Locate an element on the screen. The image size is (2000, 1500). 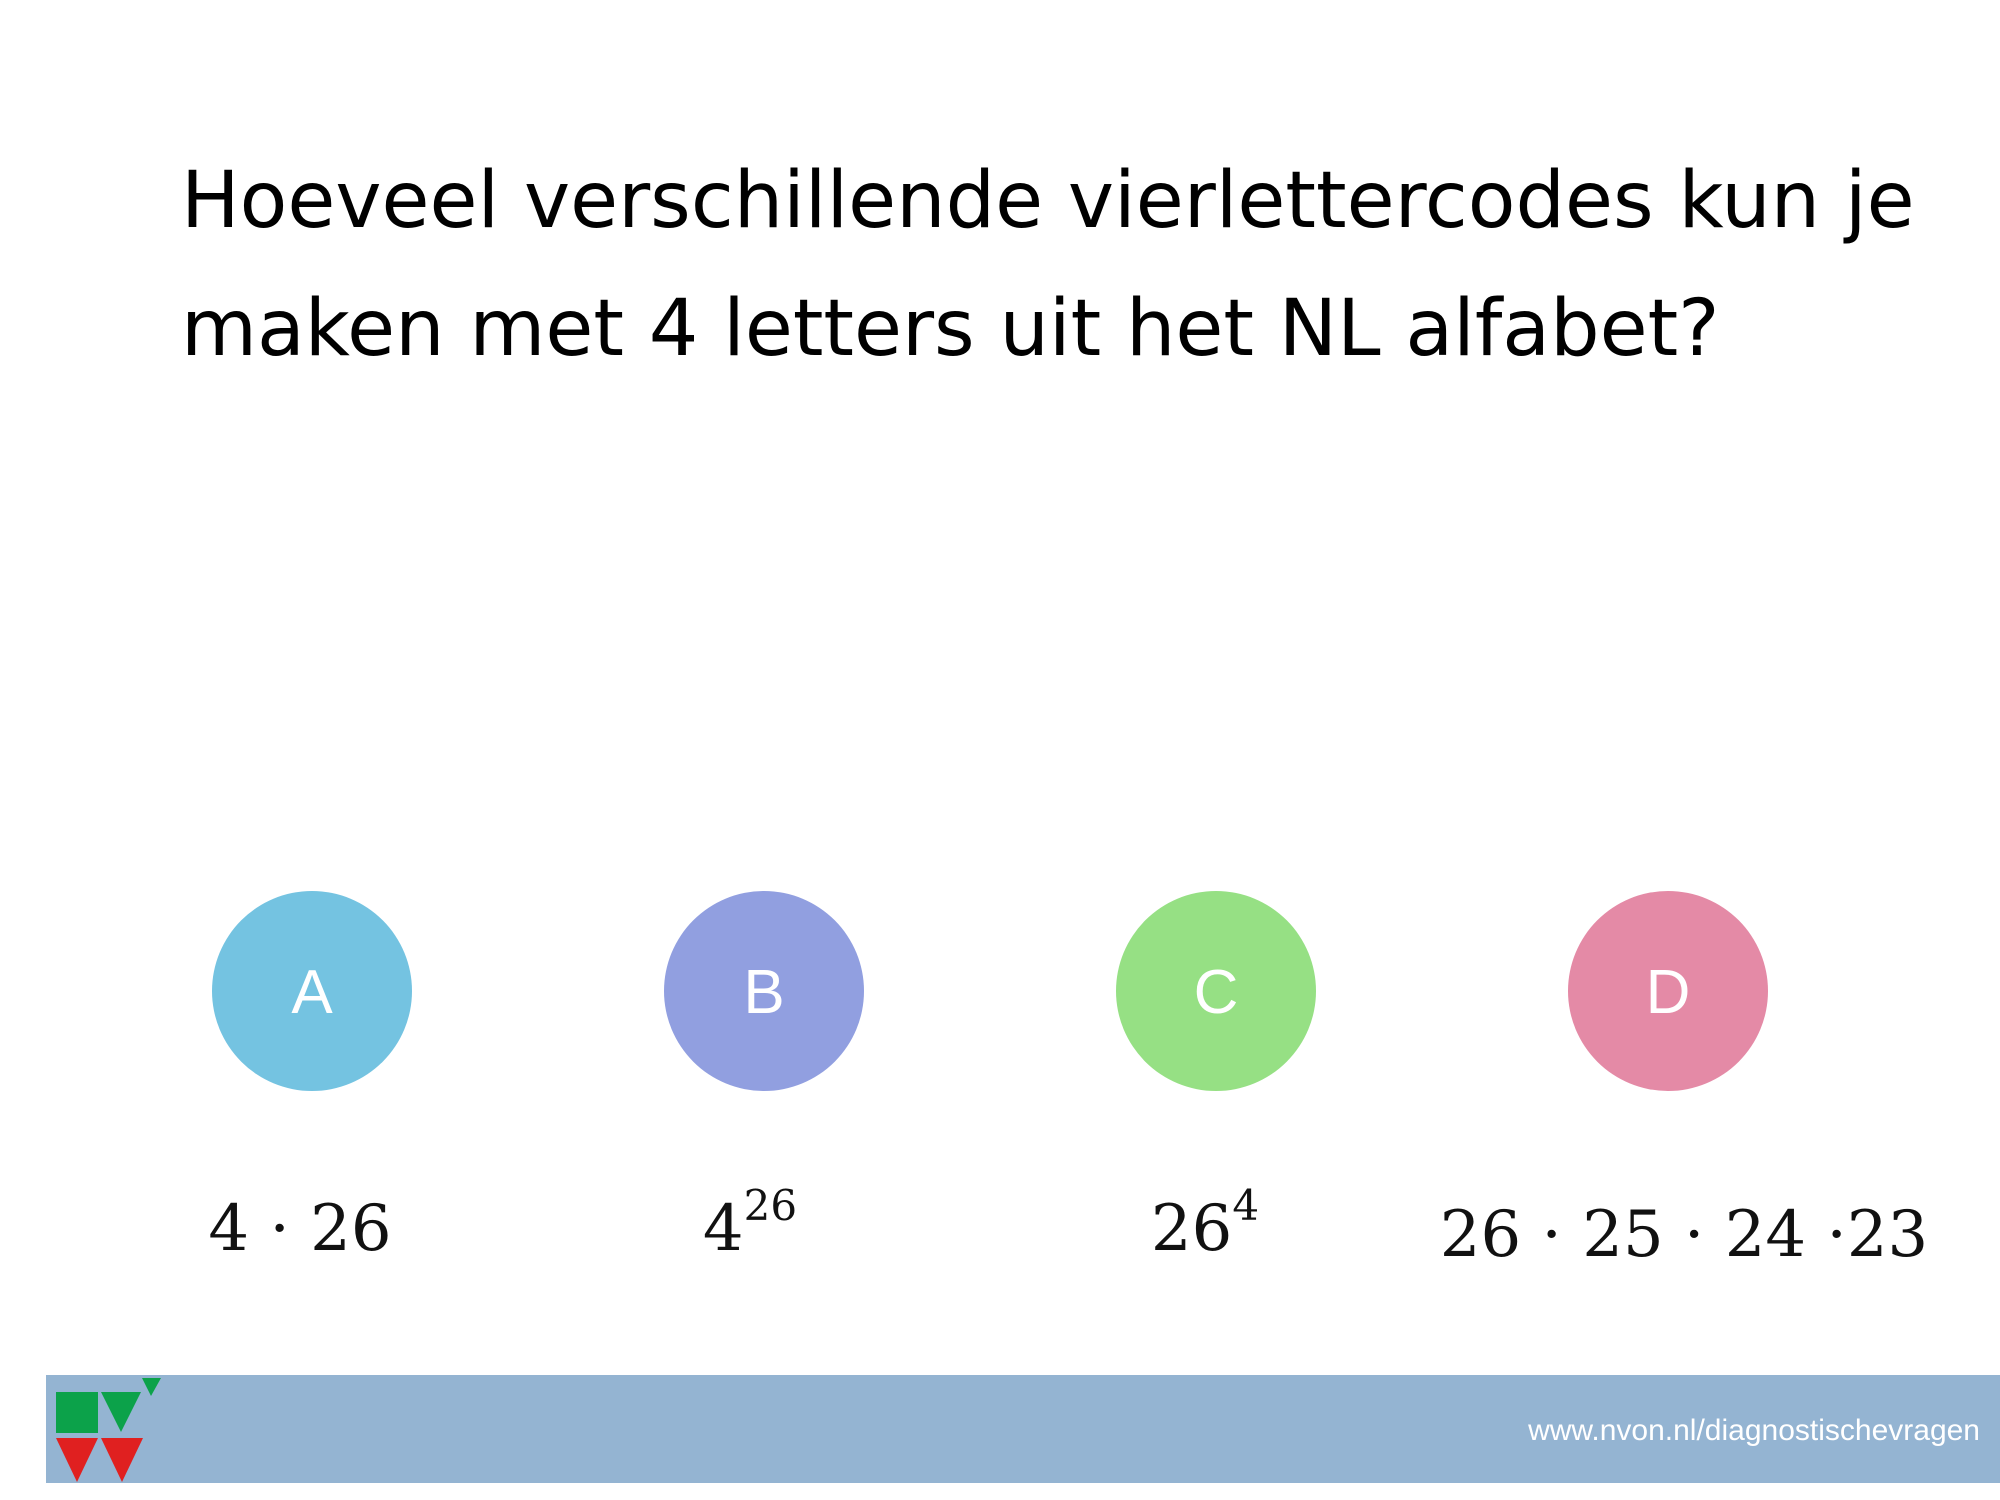
option: B 426 is located at coordinates (764, 1078).